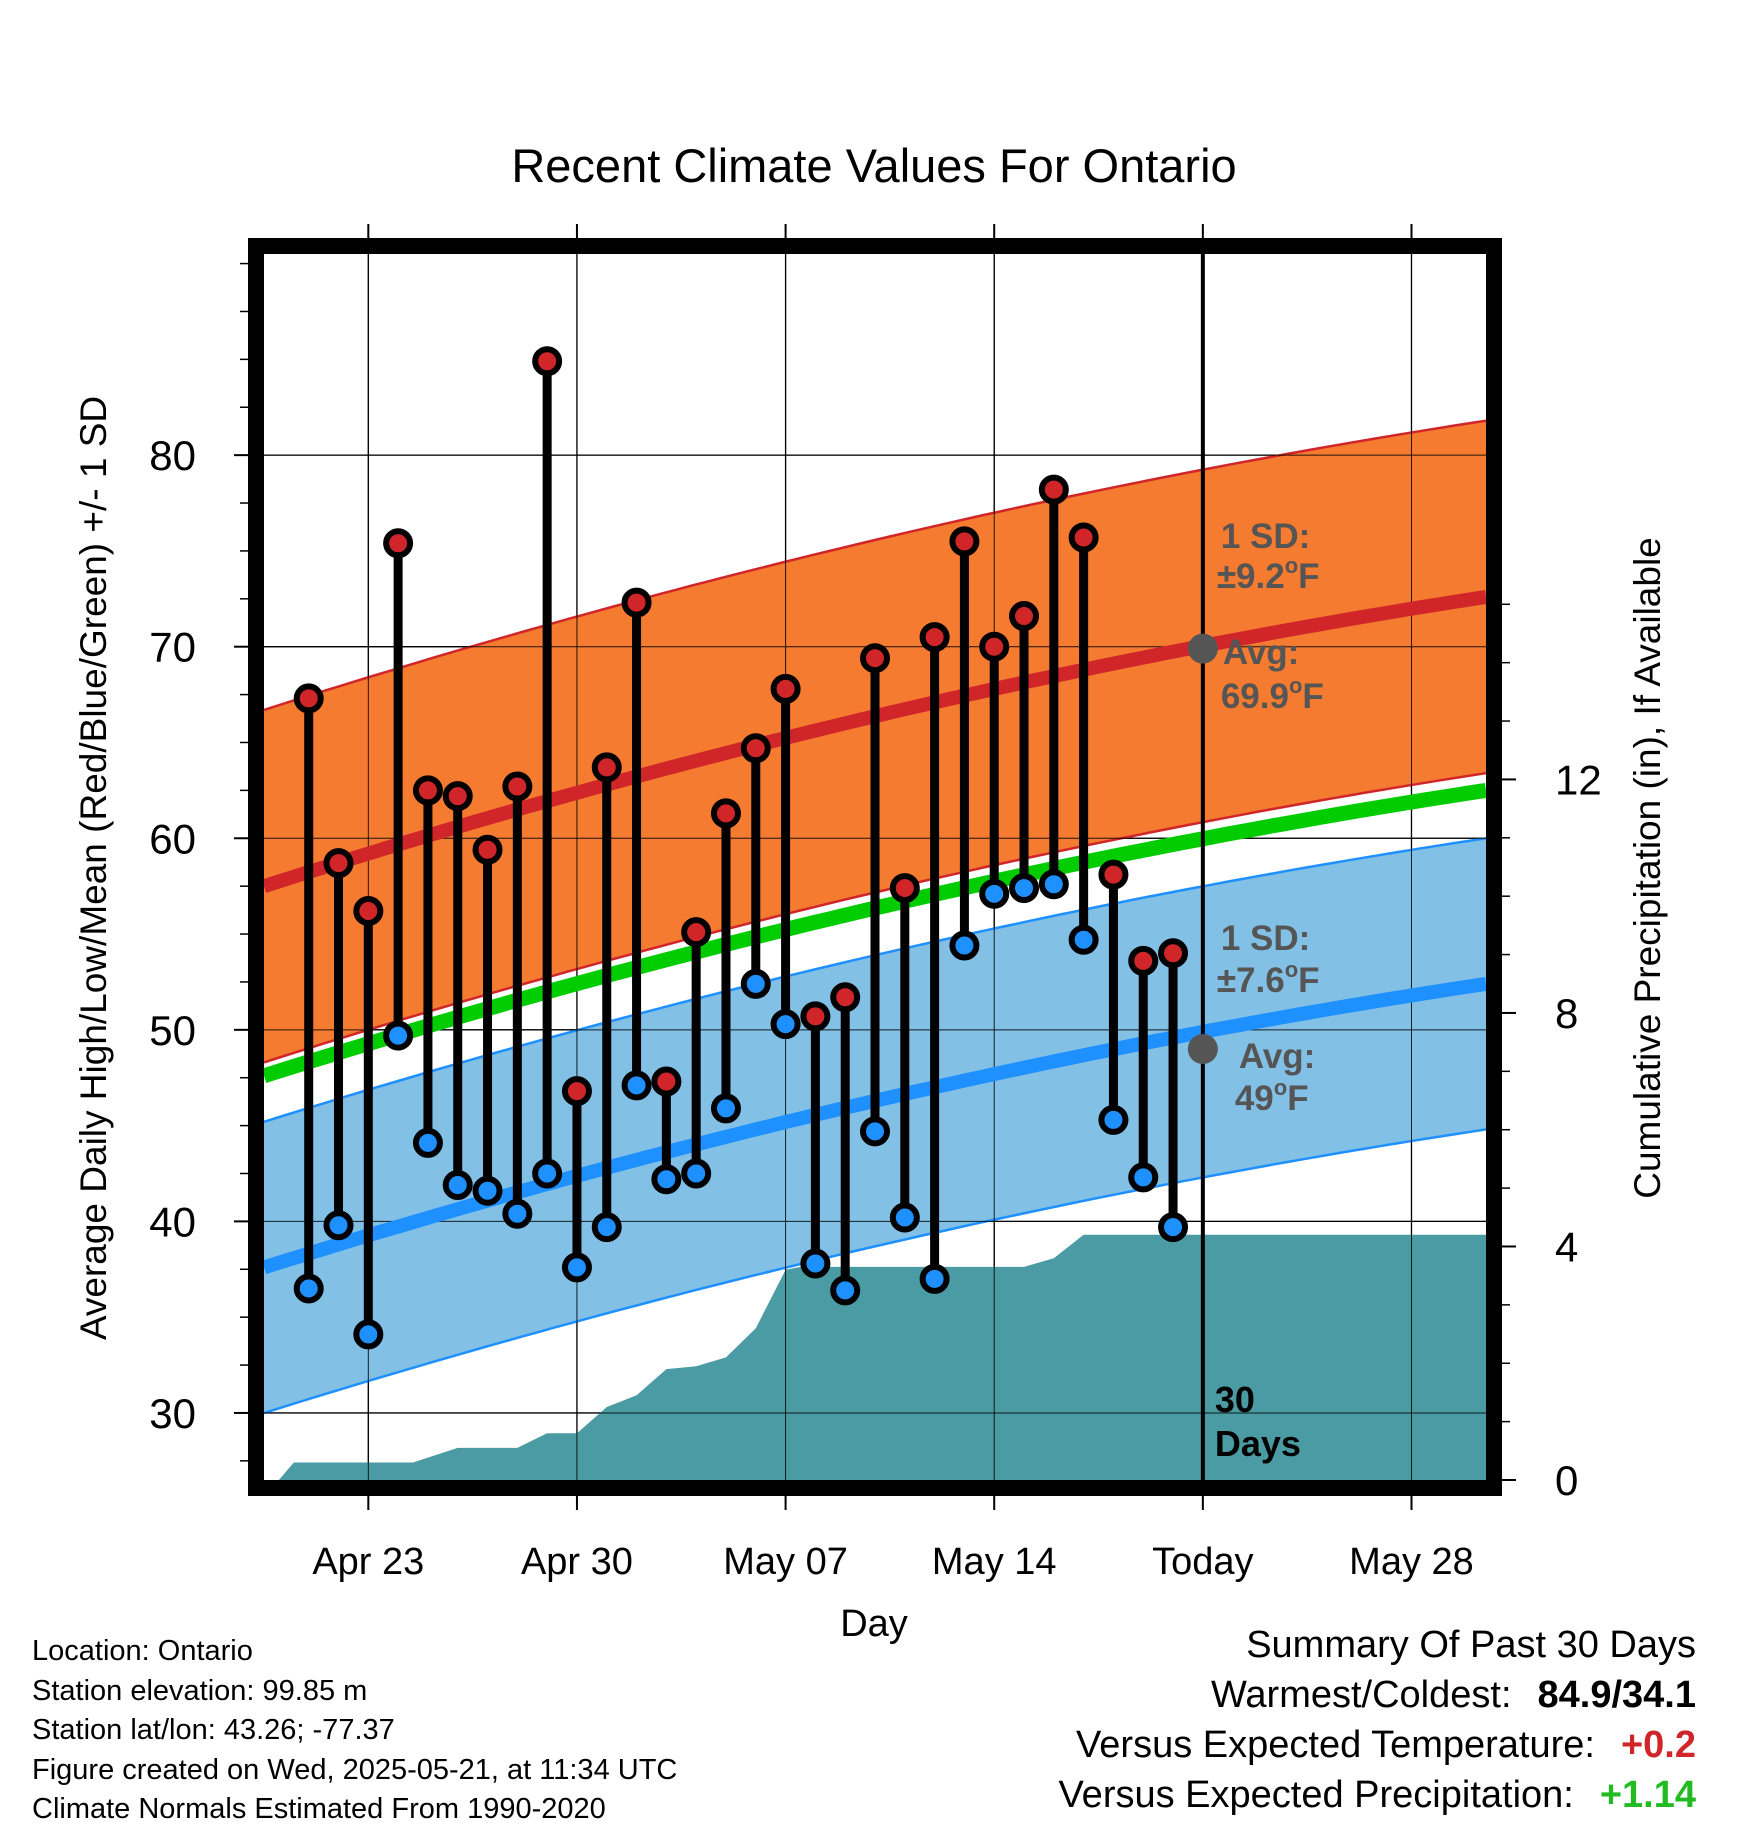 The width and height of the screenshot is (1748, 1830). What do you see at coordinates (873, 165) in the screenshot?
I see `chart-title: Recent Climate Values For Ontario` at bounding box center [873, 165].